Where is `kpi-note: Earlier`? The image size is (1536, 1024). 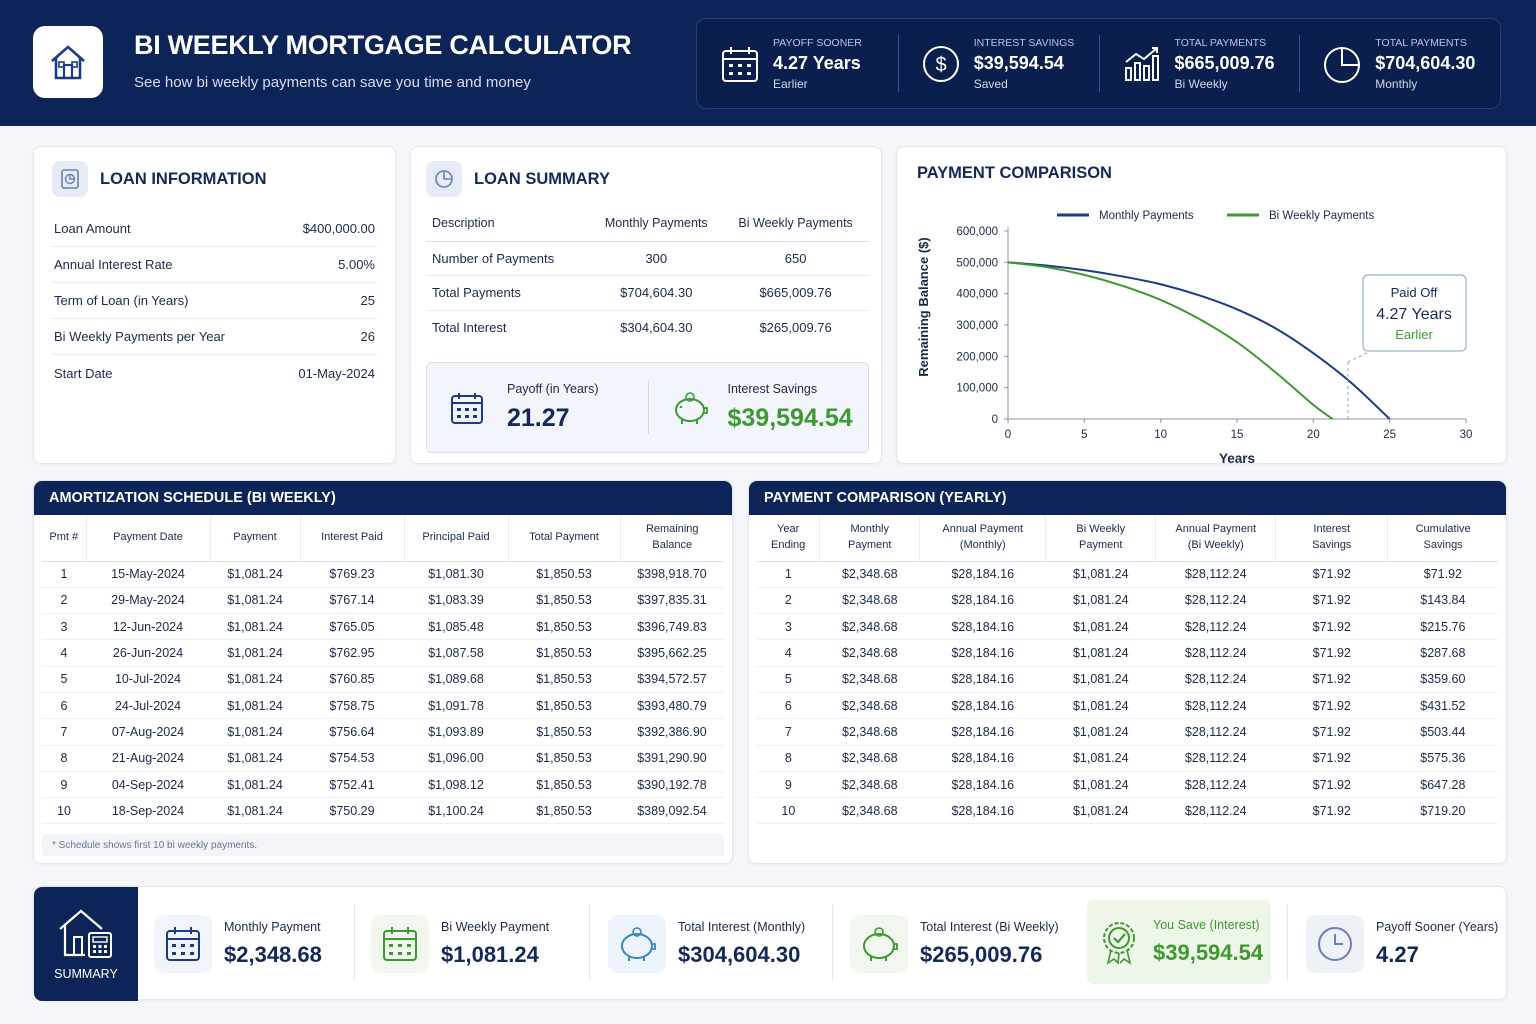 kpi-note: Earlier is located at coordinates (790, 83).